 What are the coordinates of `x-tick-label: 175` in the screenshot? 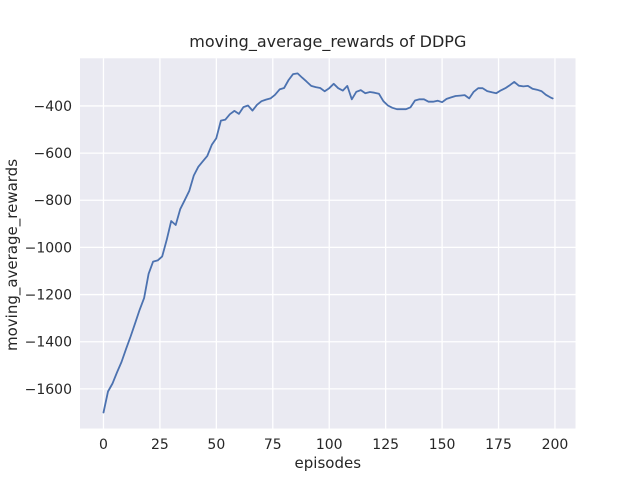 It's located at (498, 445).